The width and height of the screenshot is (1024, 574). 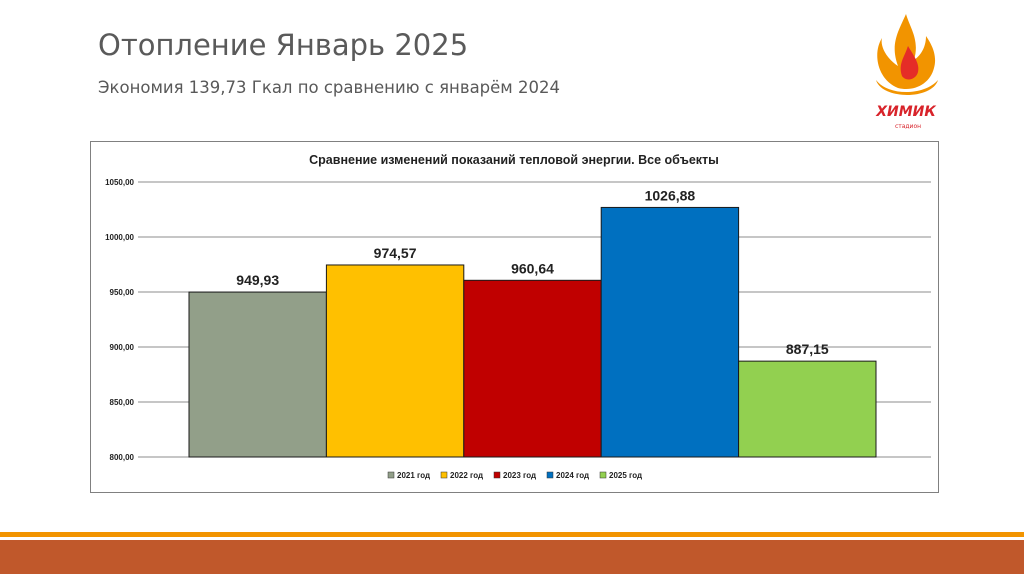 What do you see at coordinates (512, 534) in the screenshot?
I see `footer-accent-line` at bounding box center [512, 534].